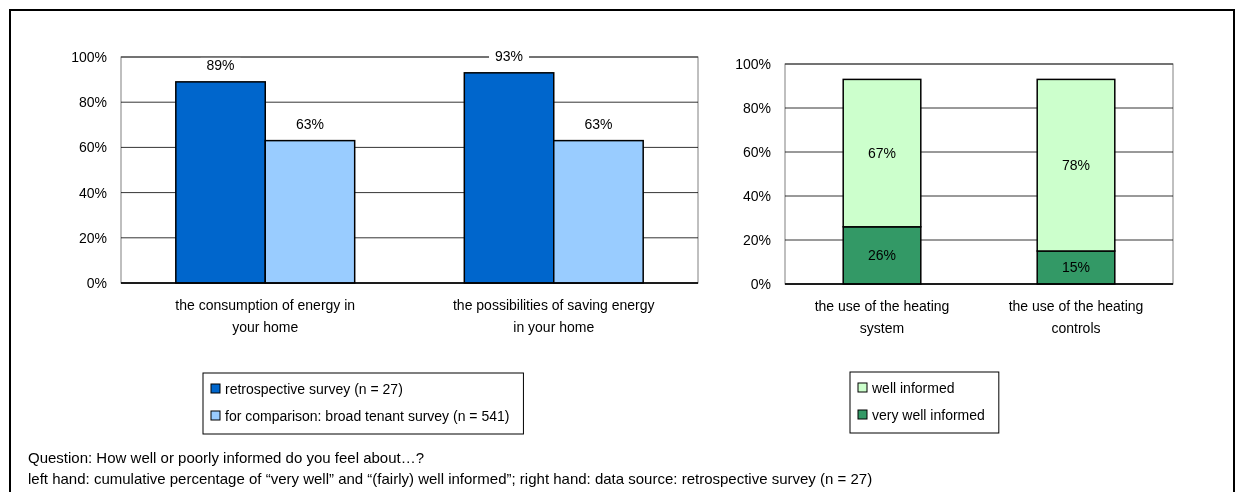 This screenshot has height=498, width=1244. I want to click on x-tick-label: the possibilities of saving energy in your home, so click(553, 316).